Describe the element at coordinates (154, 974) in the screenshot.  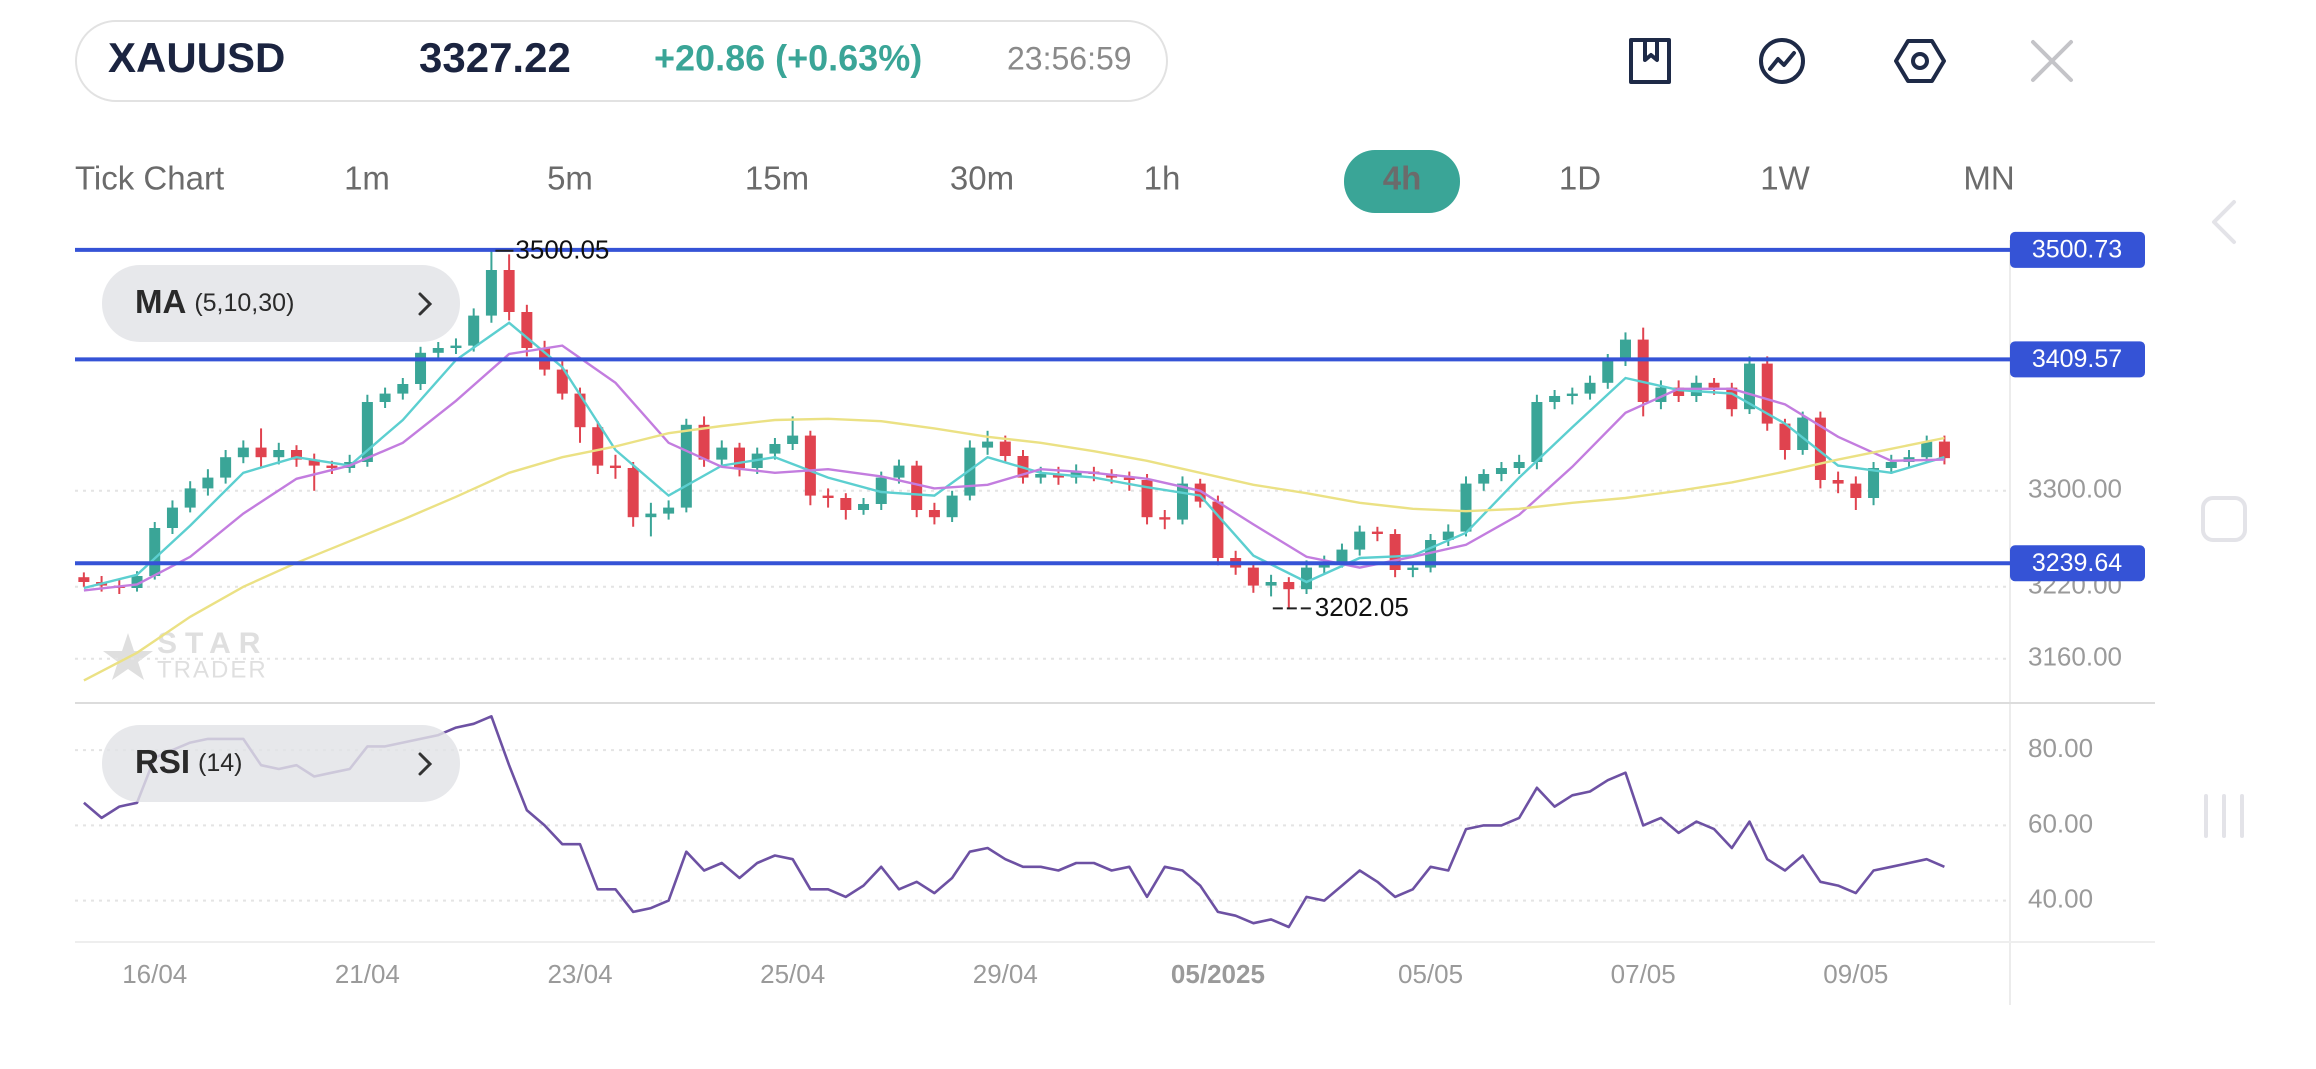
I see `x-tick-label: 16/04` at that location.